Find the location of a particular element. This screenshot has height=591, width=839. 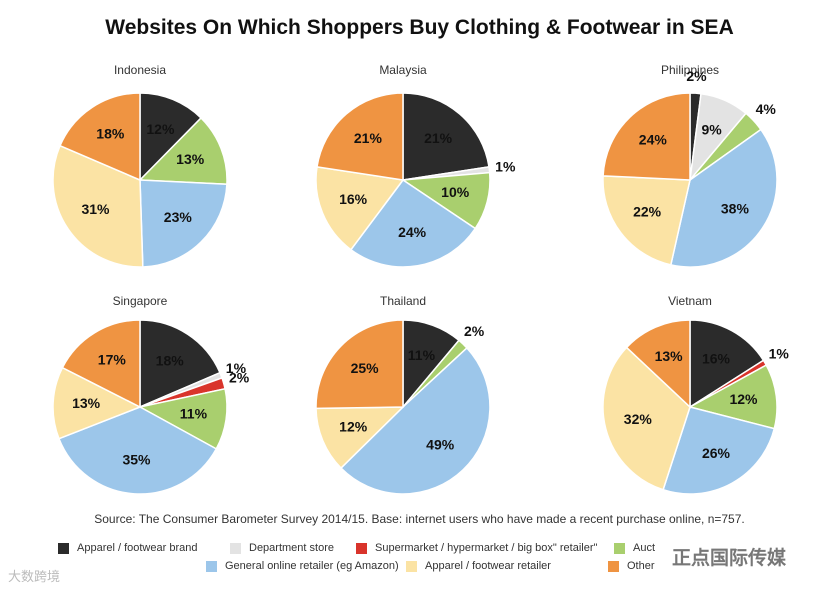

legend-item-other: Other is located at coordinates (631, 566).